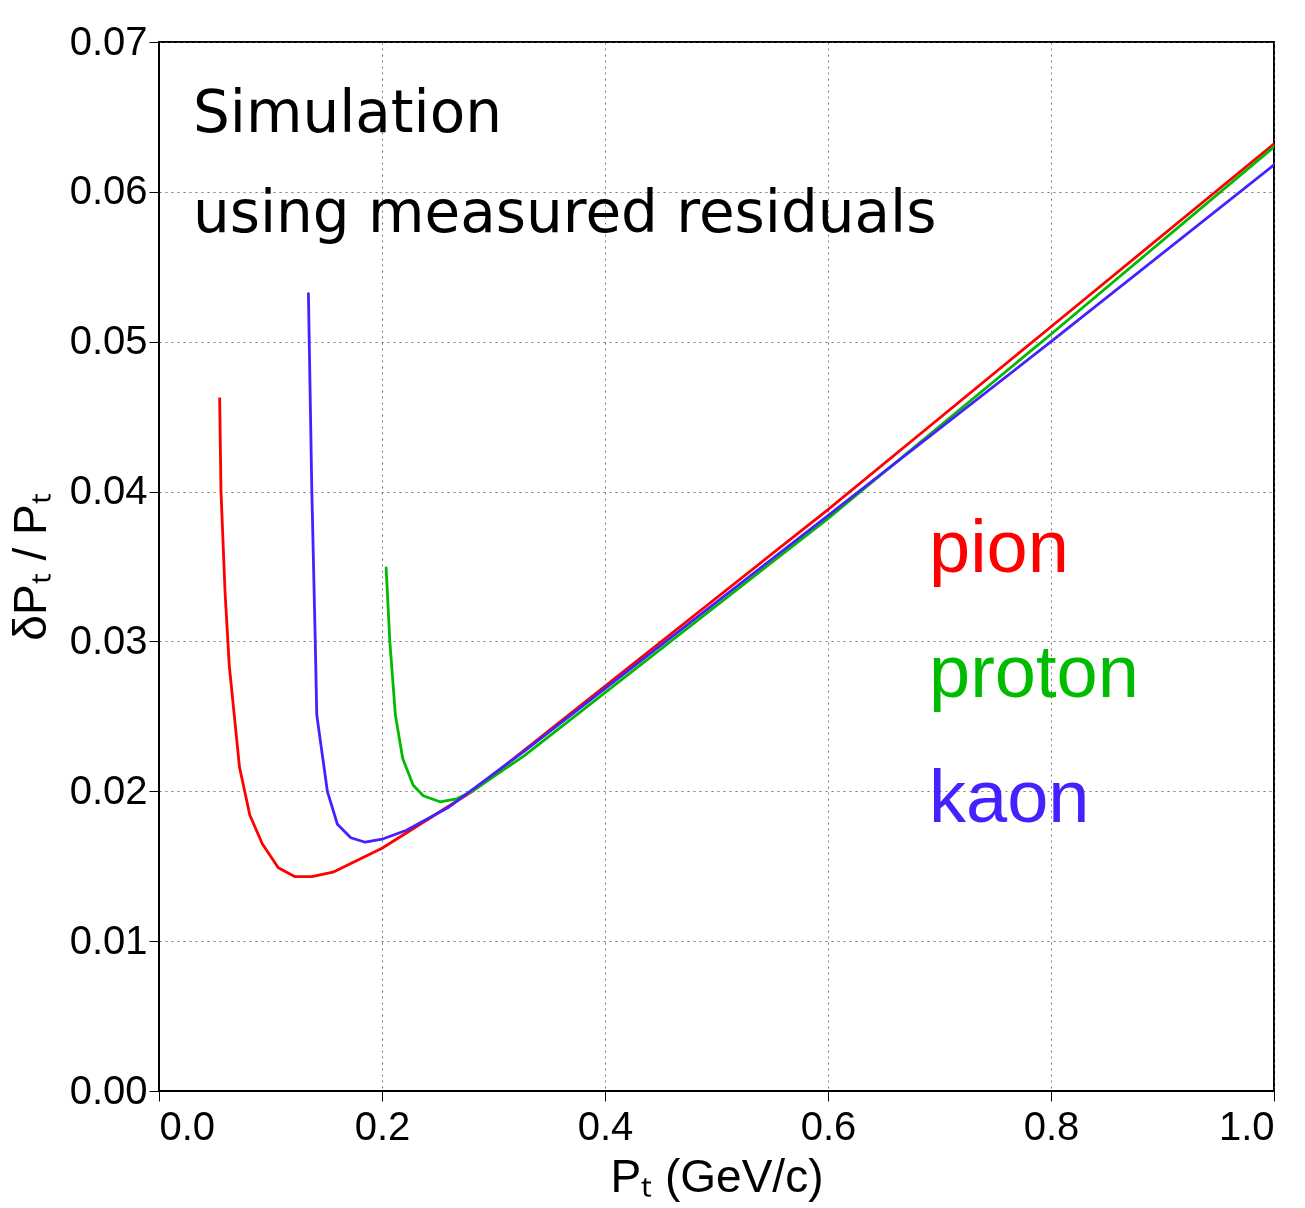 Image resolution: width=1305 pixels, height=1208 pixels. I want to click on y-tick-label: 0.05, so click(108, 340).